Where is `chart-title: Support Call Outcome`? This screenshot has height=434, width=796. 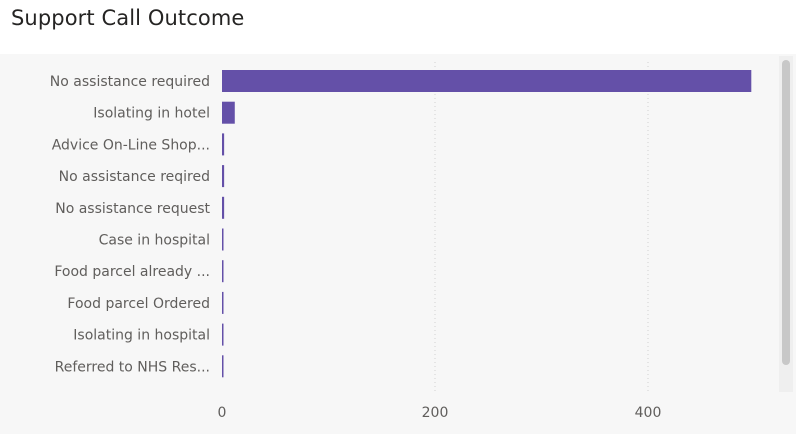 chart-title: Support Call Outcome is located at coordinates (128, 18).